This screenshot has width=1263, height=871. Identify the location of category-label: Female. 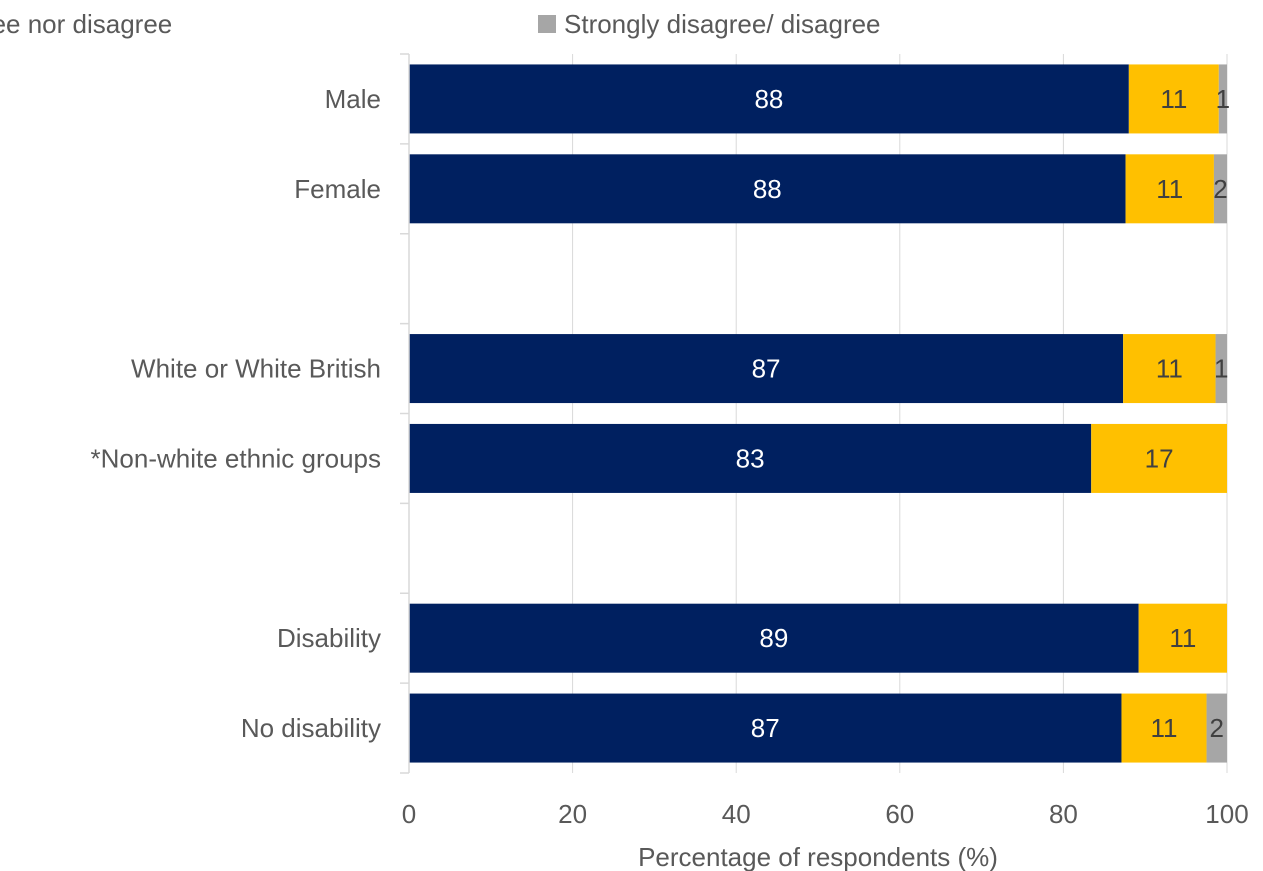
(337, 189).